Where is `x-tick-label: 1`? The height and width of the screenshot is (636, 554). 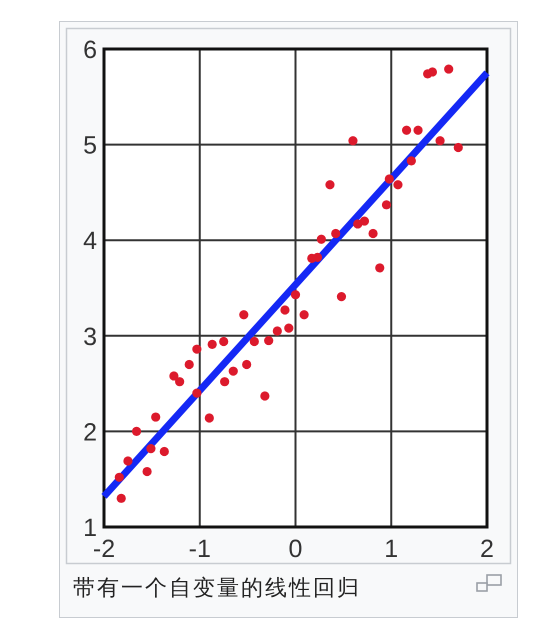 x-tick-label: 1 is located at coordinates (391, 549).